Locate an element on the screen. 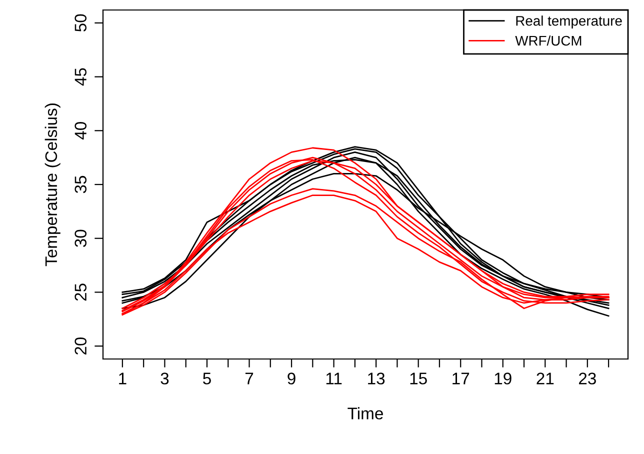  y-tick-label: 40 is located at coordinates (80, 131).